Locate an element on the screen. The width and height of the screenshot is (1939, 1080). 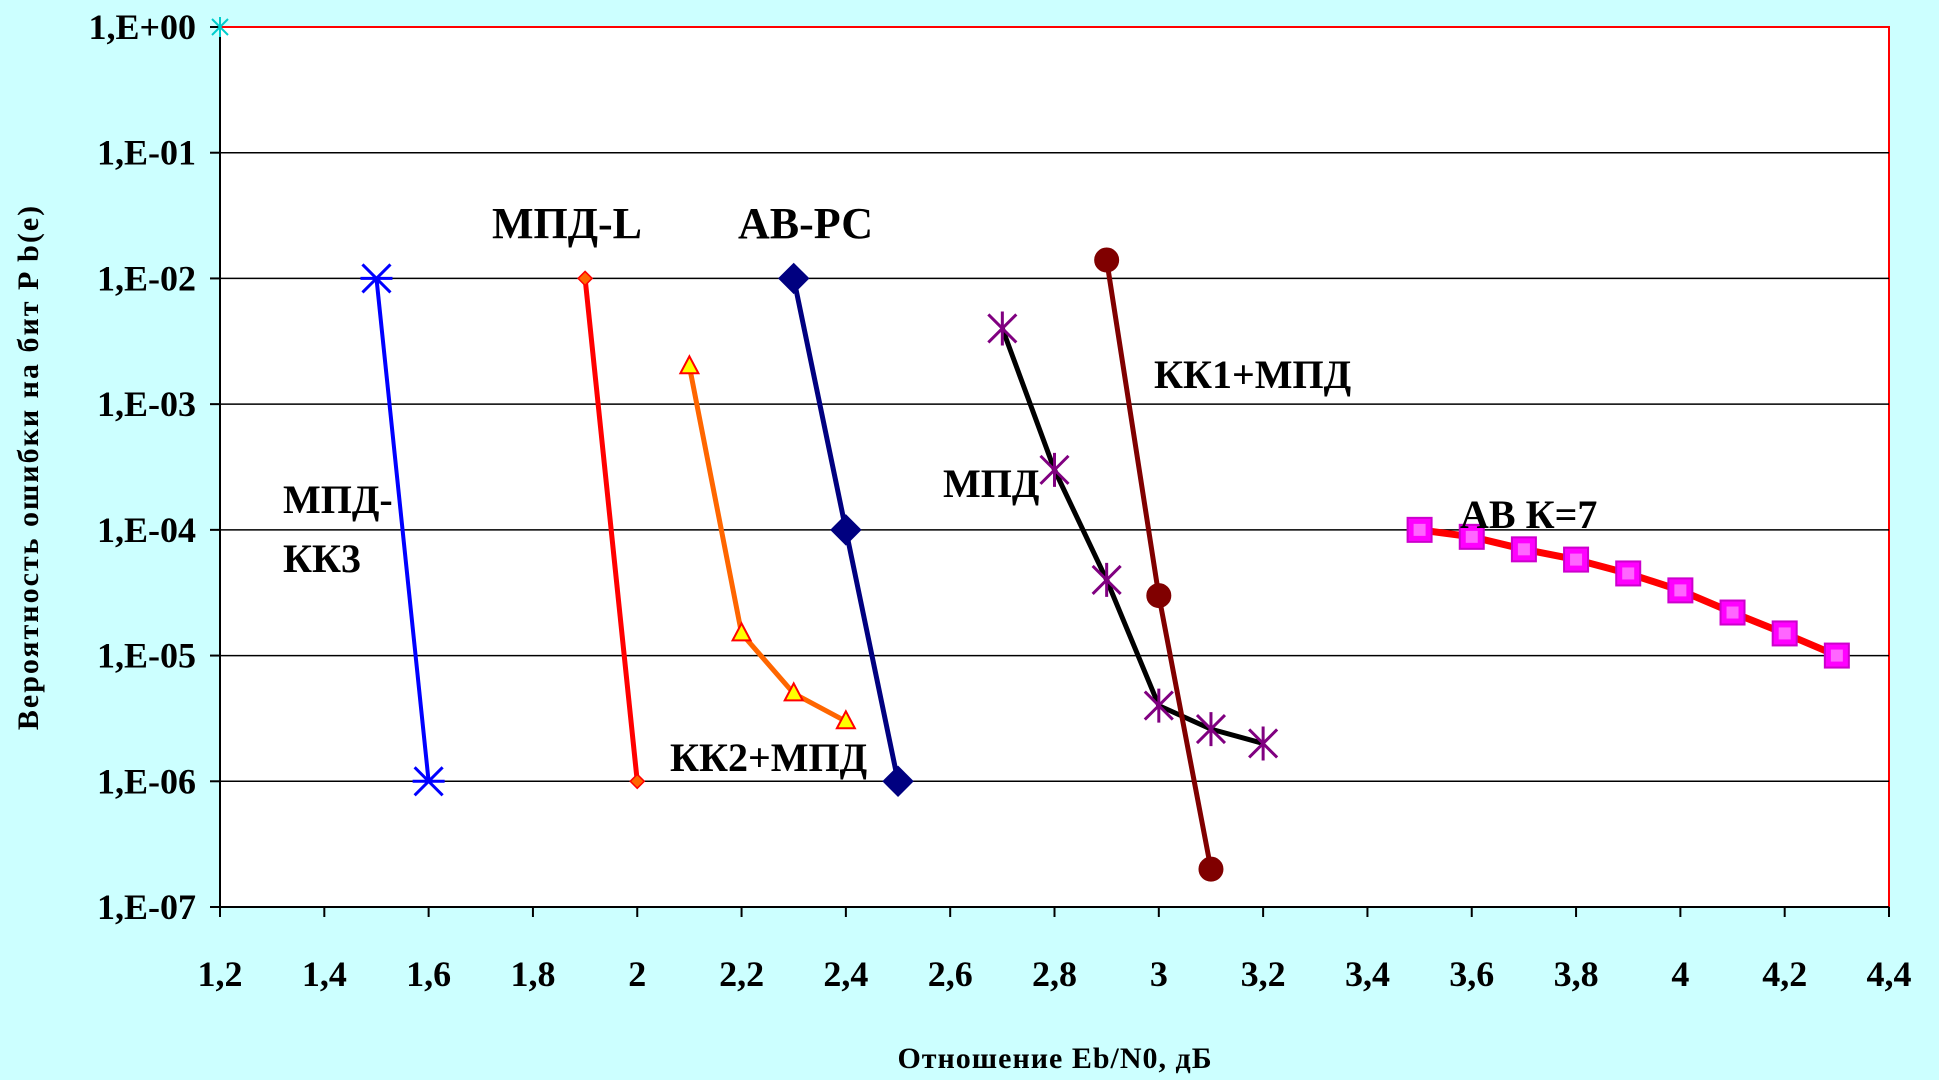
x-tick-label: 2,4 is located at coordinates (845, 974).